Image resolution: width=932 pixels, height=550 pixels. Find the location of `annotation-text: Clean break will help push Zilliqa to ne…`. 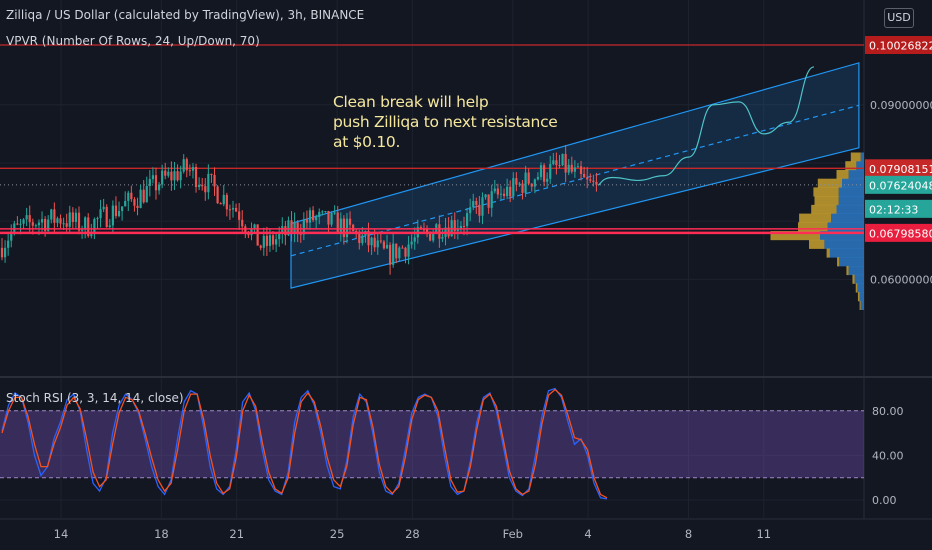

annotation-text: Clean break will help push Zilliqa to ne… is located at coordinates (445, 122).